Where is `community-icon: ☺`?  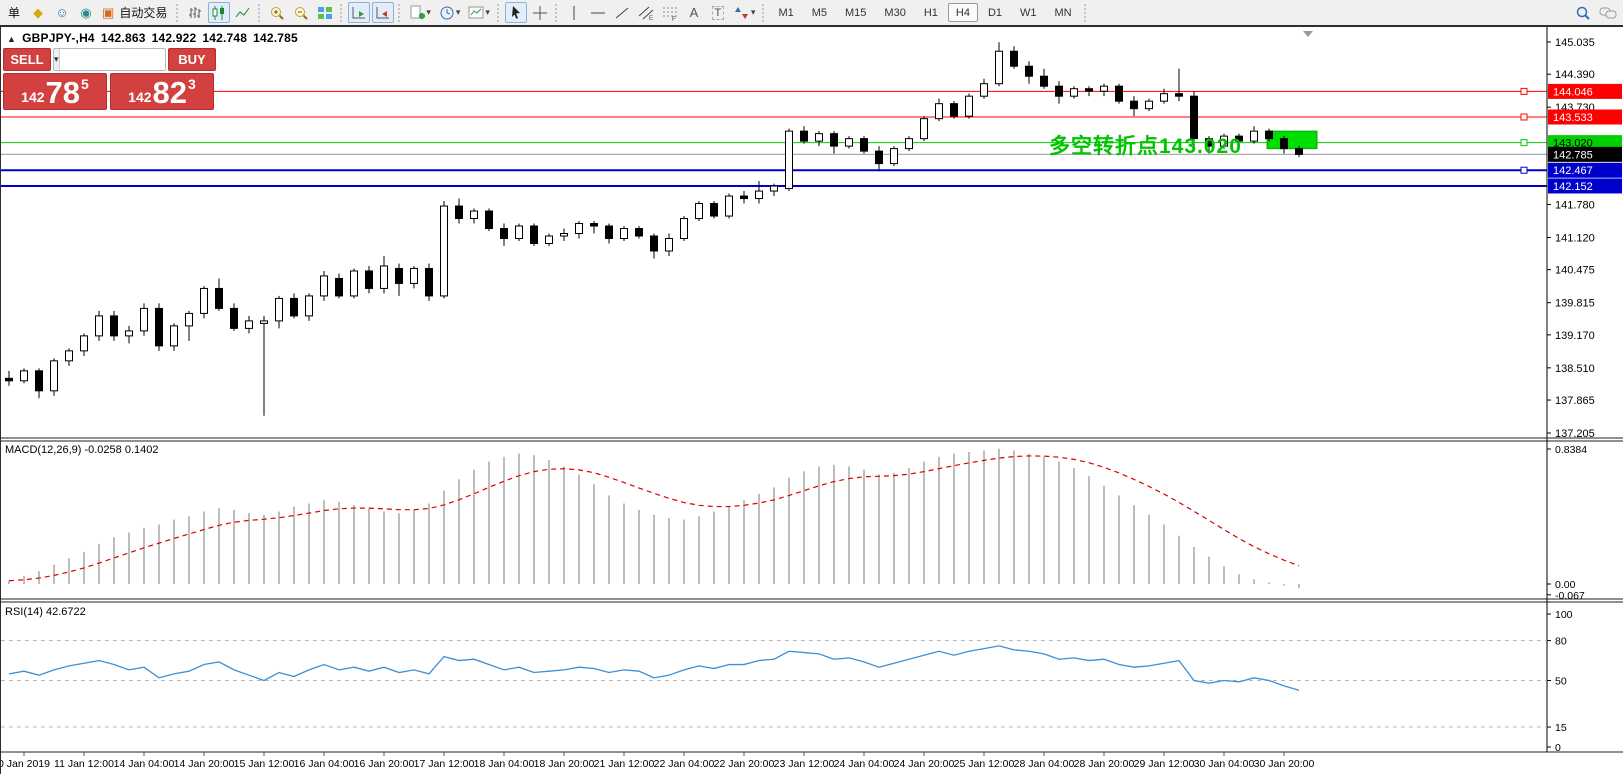 community-icon: ☺ is located at coordinates (62, 12).